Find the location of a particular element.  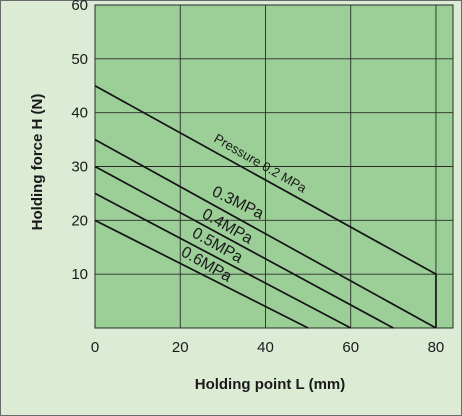

x-axis-title: Holding point L (mm) is located at coordinates (270, 384).